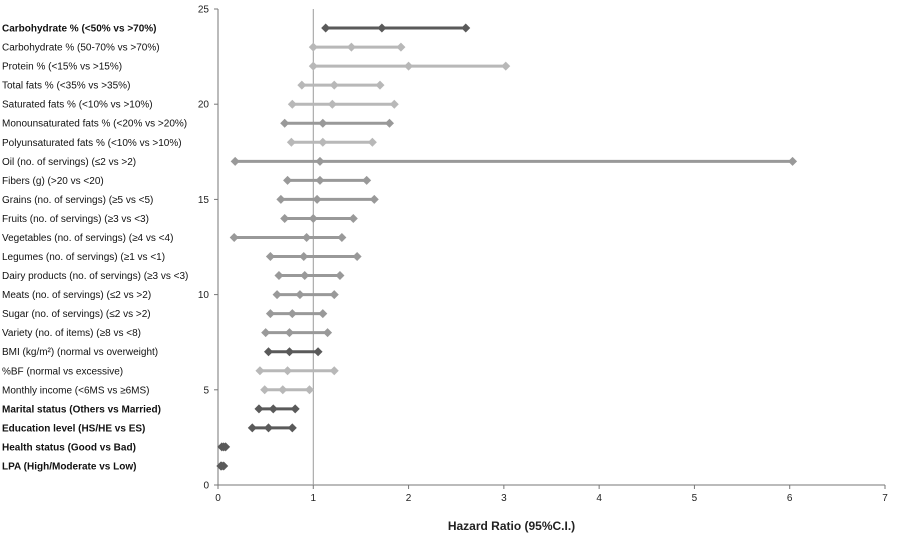 This screenshot has width=900, height=540. I want to click on x-axis-title: Hazard Ratio (95%C.I.), so click(511, 526).